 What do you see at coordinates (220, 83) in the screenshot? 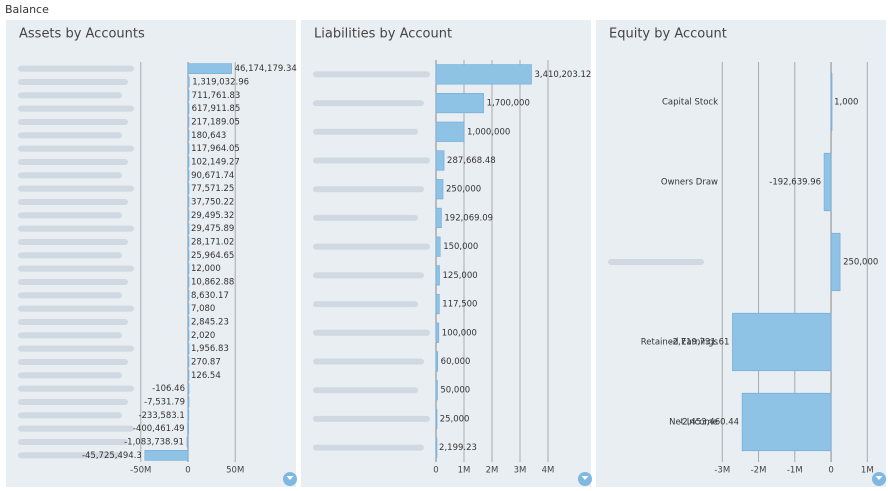
I see `value-label: 1,319,032.96` at bounding box center [220, 83].